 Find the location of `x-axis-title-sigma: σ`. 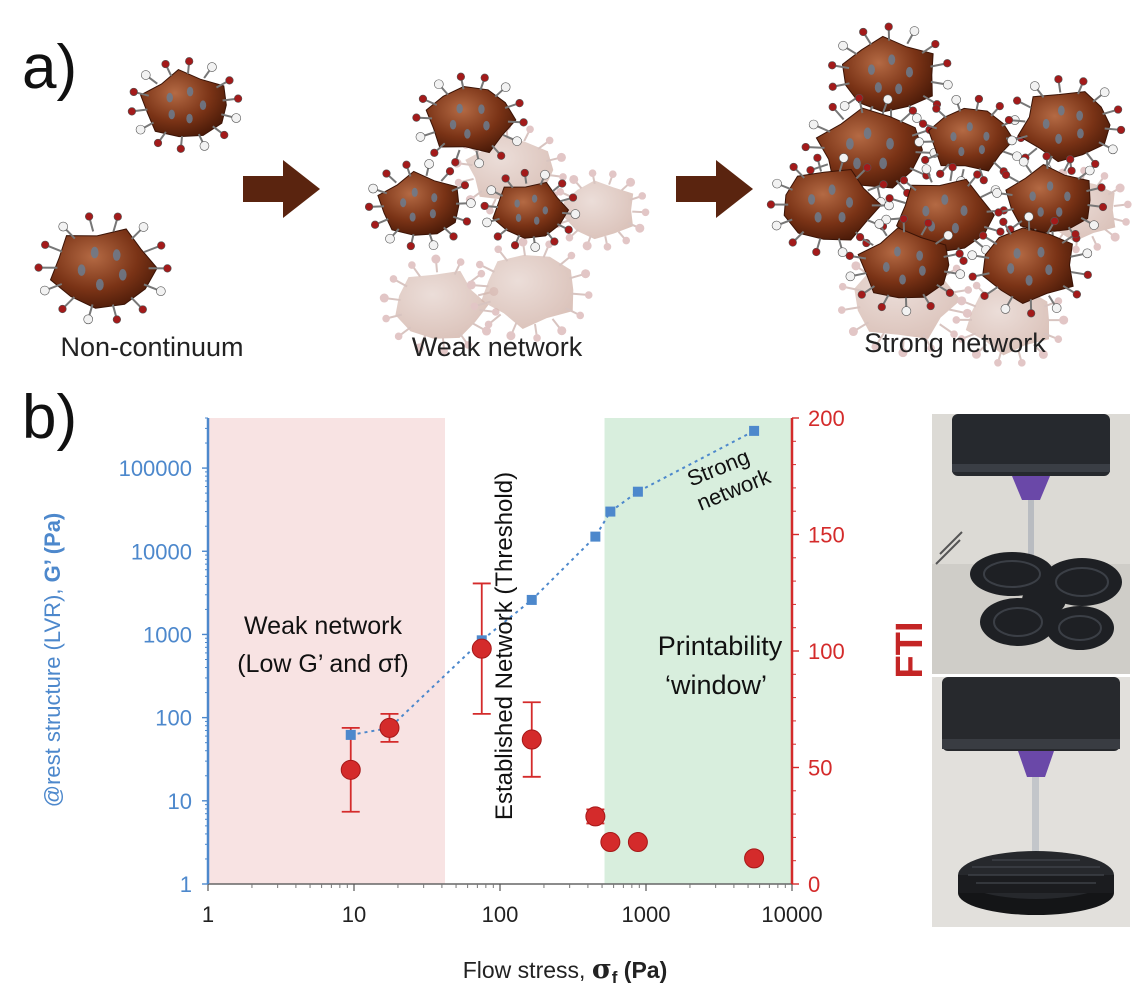

x-axis-title-sigma: σ is located at coordinates (602, 969).